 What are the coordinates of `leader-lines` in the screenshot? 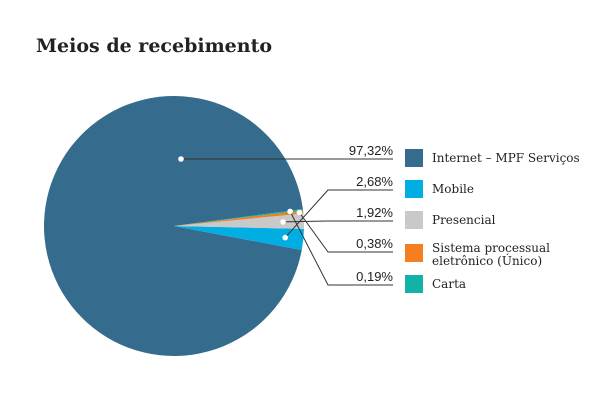 It's located at (285, 221).